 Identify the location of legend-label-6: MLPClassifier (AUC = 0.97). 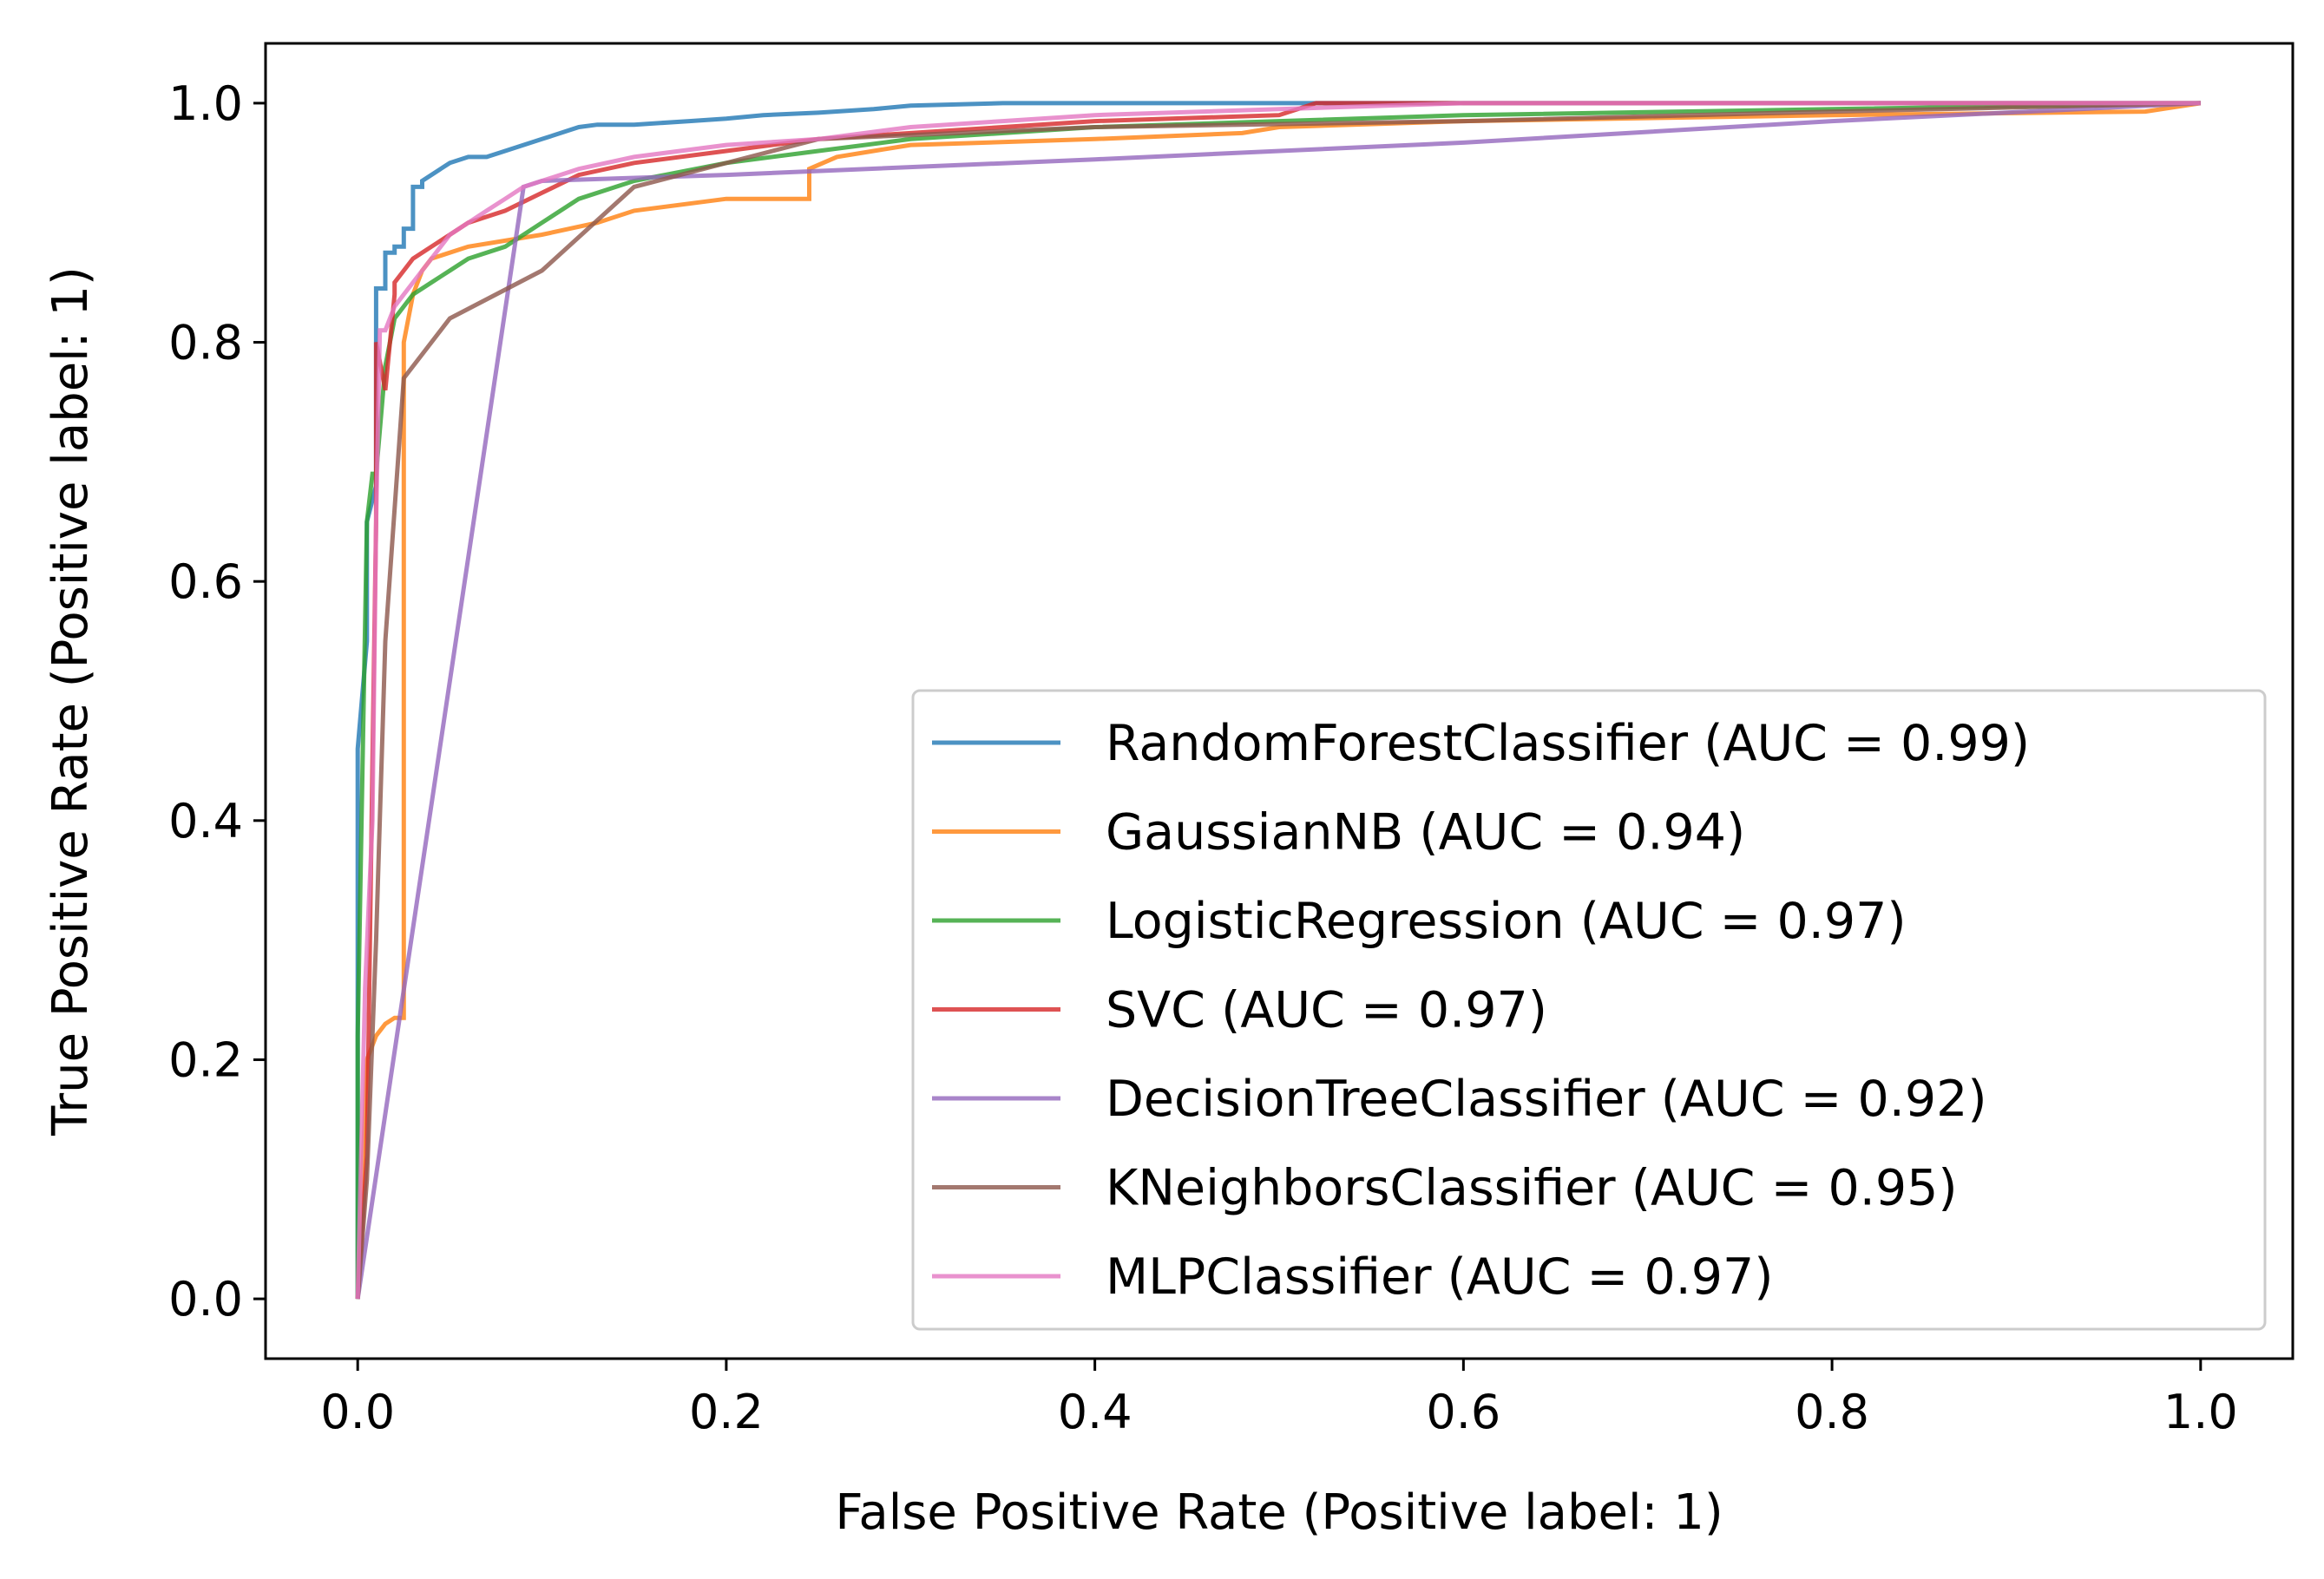
(1440, 1277).